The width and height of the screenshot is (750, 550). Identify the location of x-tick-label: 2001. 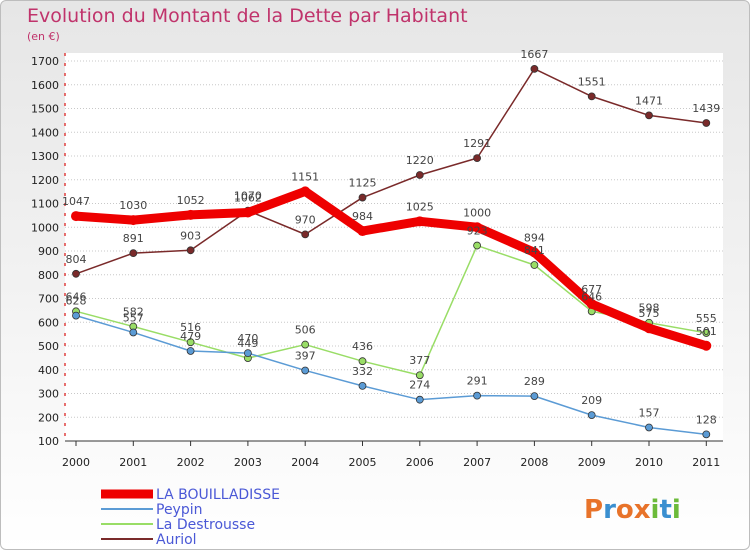
(133, 462).